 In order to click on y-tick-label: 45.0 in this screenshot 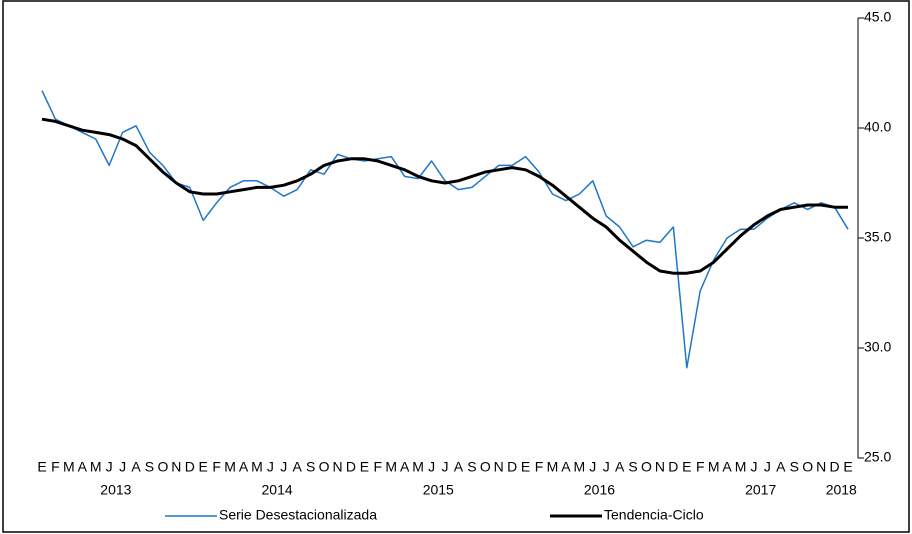, I will do `click(877, 17)`.